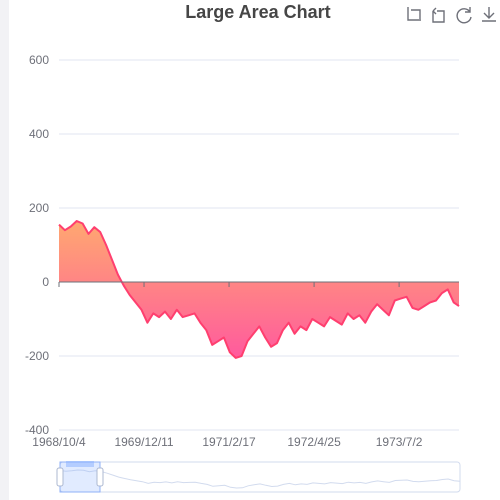 Image resolution: width=500 pixels, height=500 pixels. Describe the element at coordinates (4, 250) in the screenshot. I see `left-rail` at that location.